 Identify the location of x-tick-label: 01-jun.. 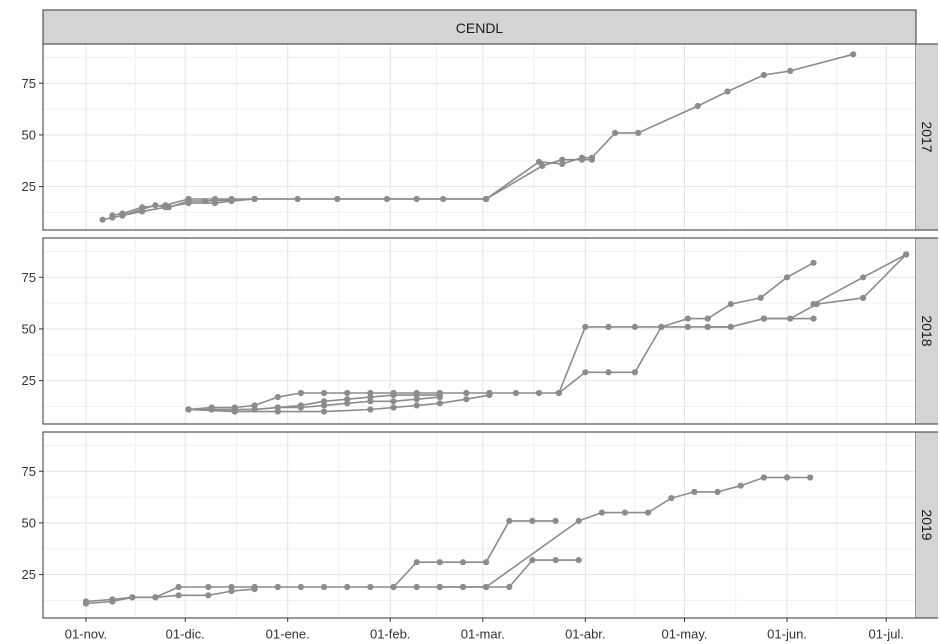
(787, 634).